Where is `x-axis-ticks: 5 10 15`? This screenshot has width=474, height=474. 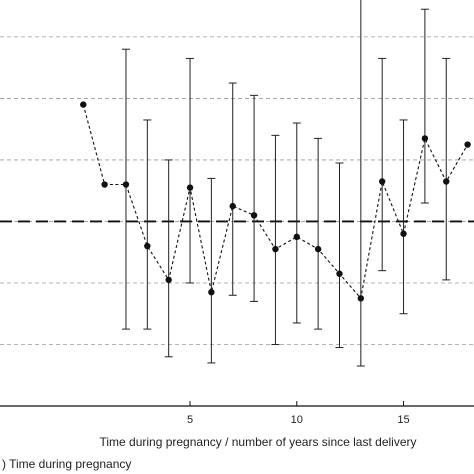
x-axis-ticks: 5 10 15 is located at coordinates (298, 413).